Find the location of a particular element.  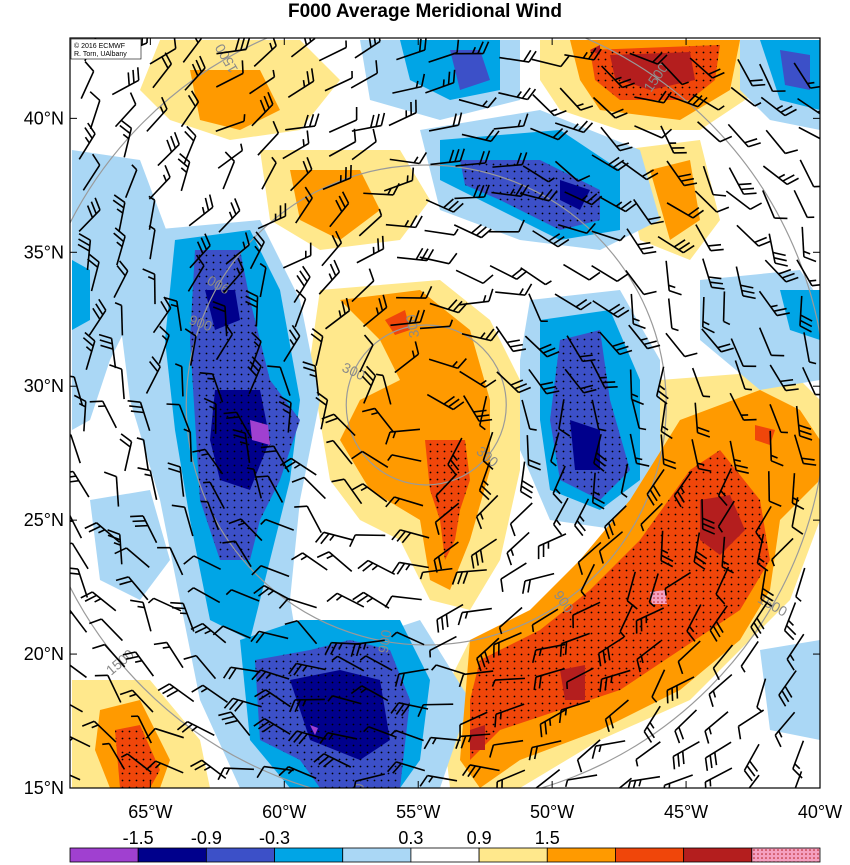

ring-label: 900 is located at coordinates (385, 641).